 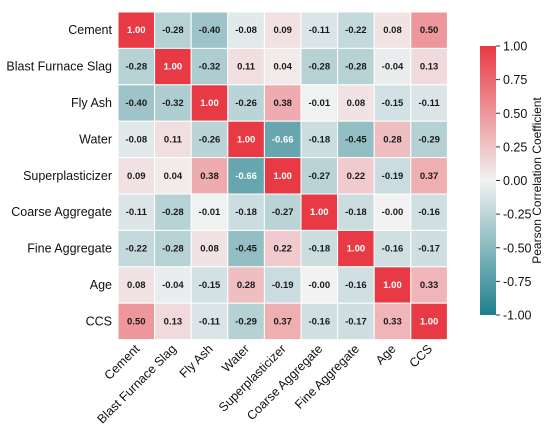 I want to click on cell-value-label: 0.33, so click(x=392, y=321).